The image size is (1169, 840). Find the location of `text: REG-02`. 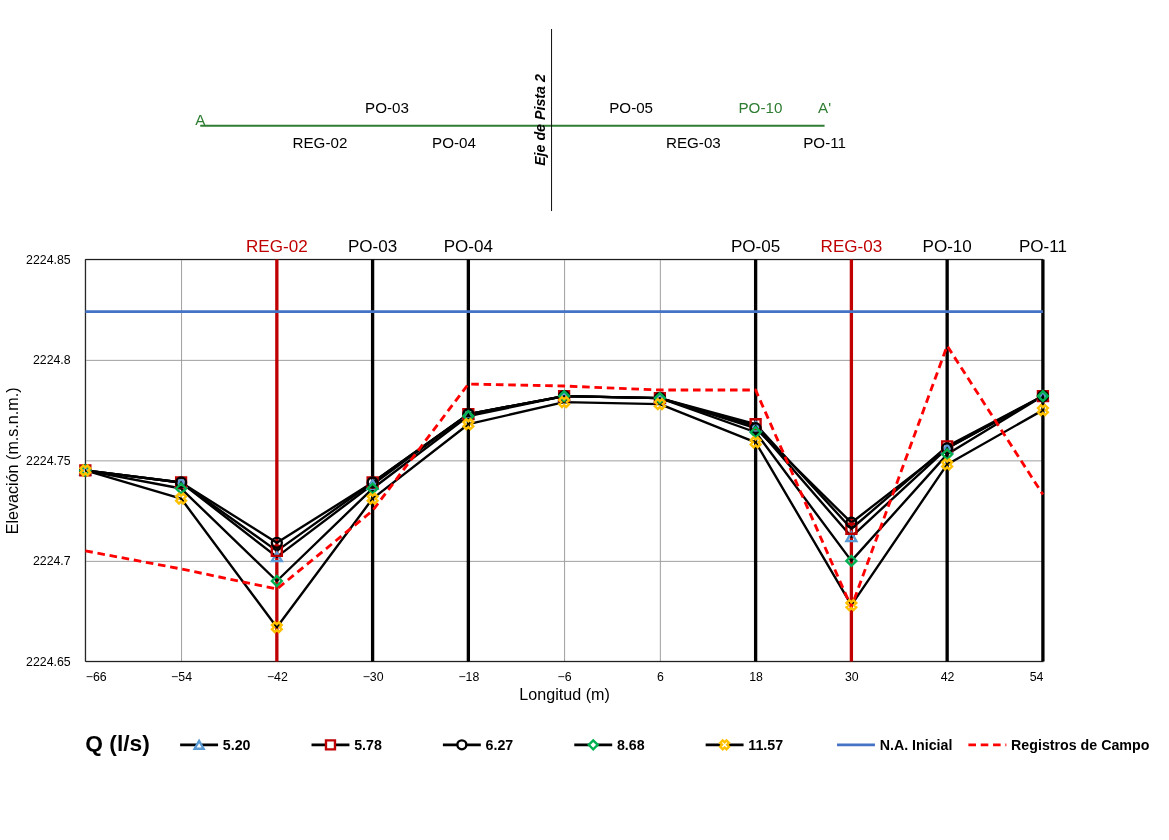

text: REG-02 is located at coordinates (320, 142).